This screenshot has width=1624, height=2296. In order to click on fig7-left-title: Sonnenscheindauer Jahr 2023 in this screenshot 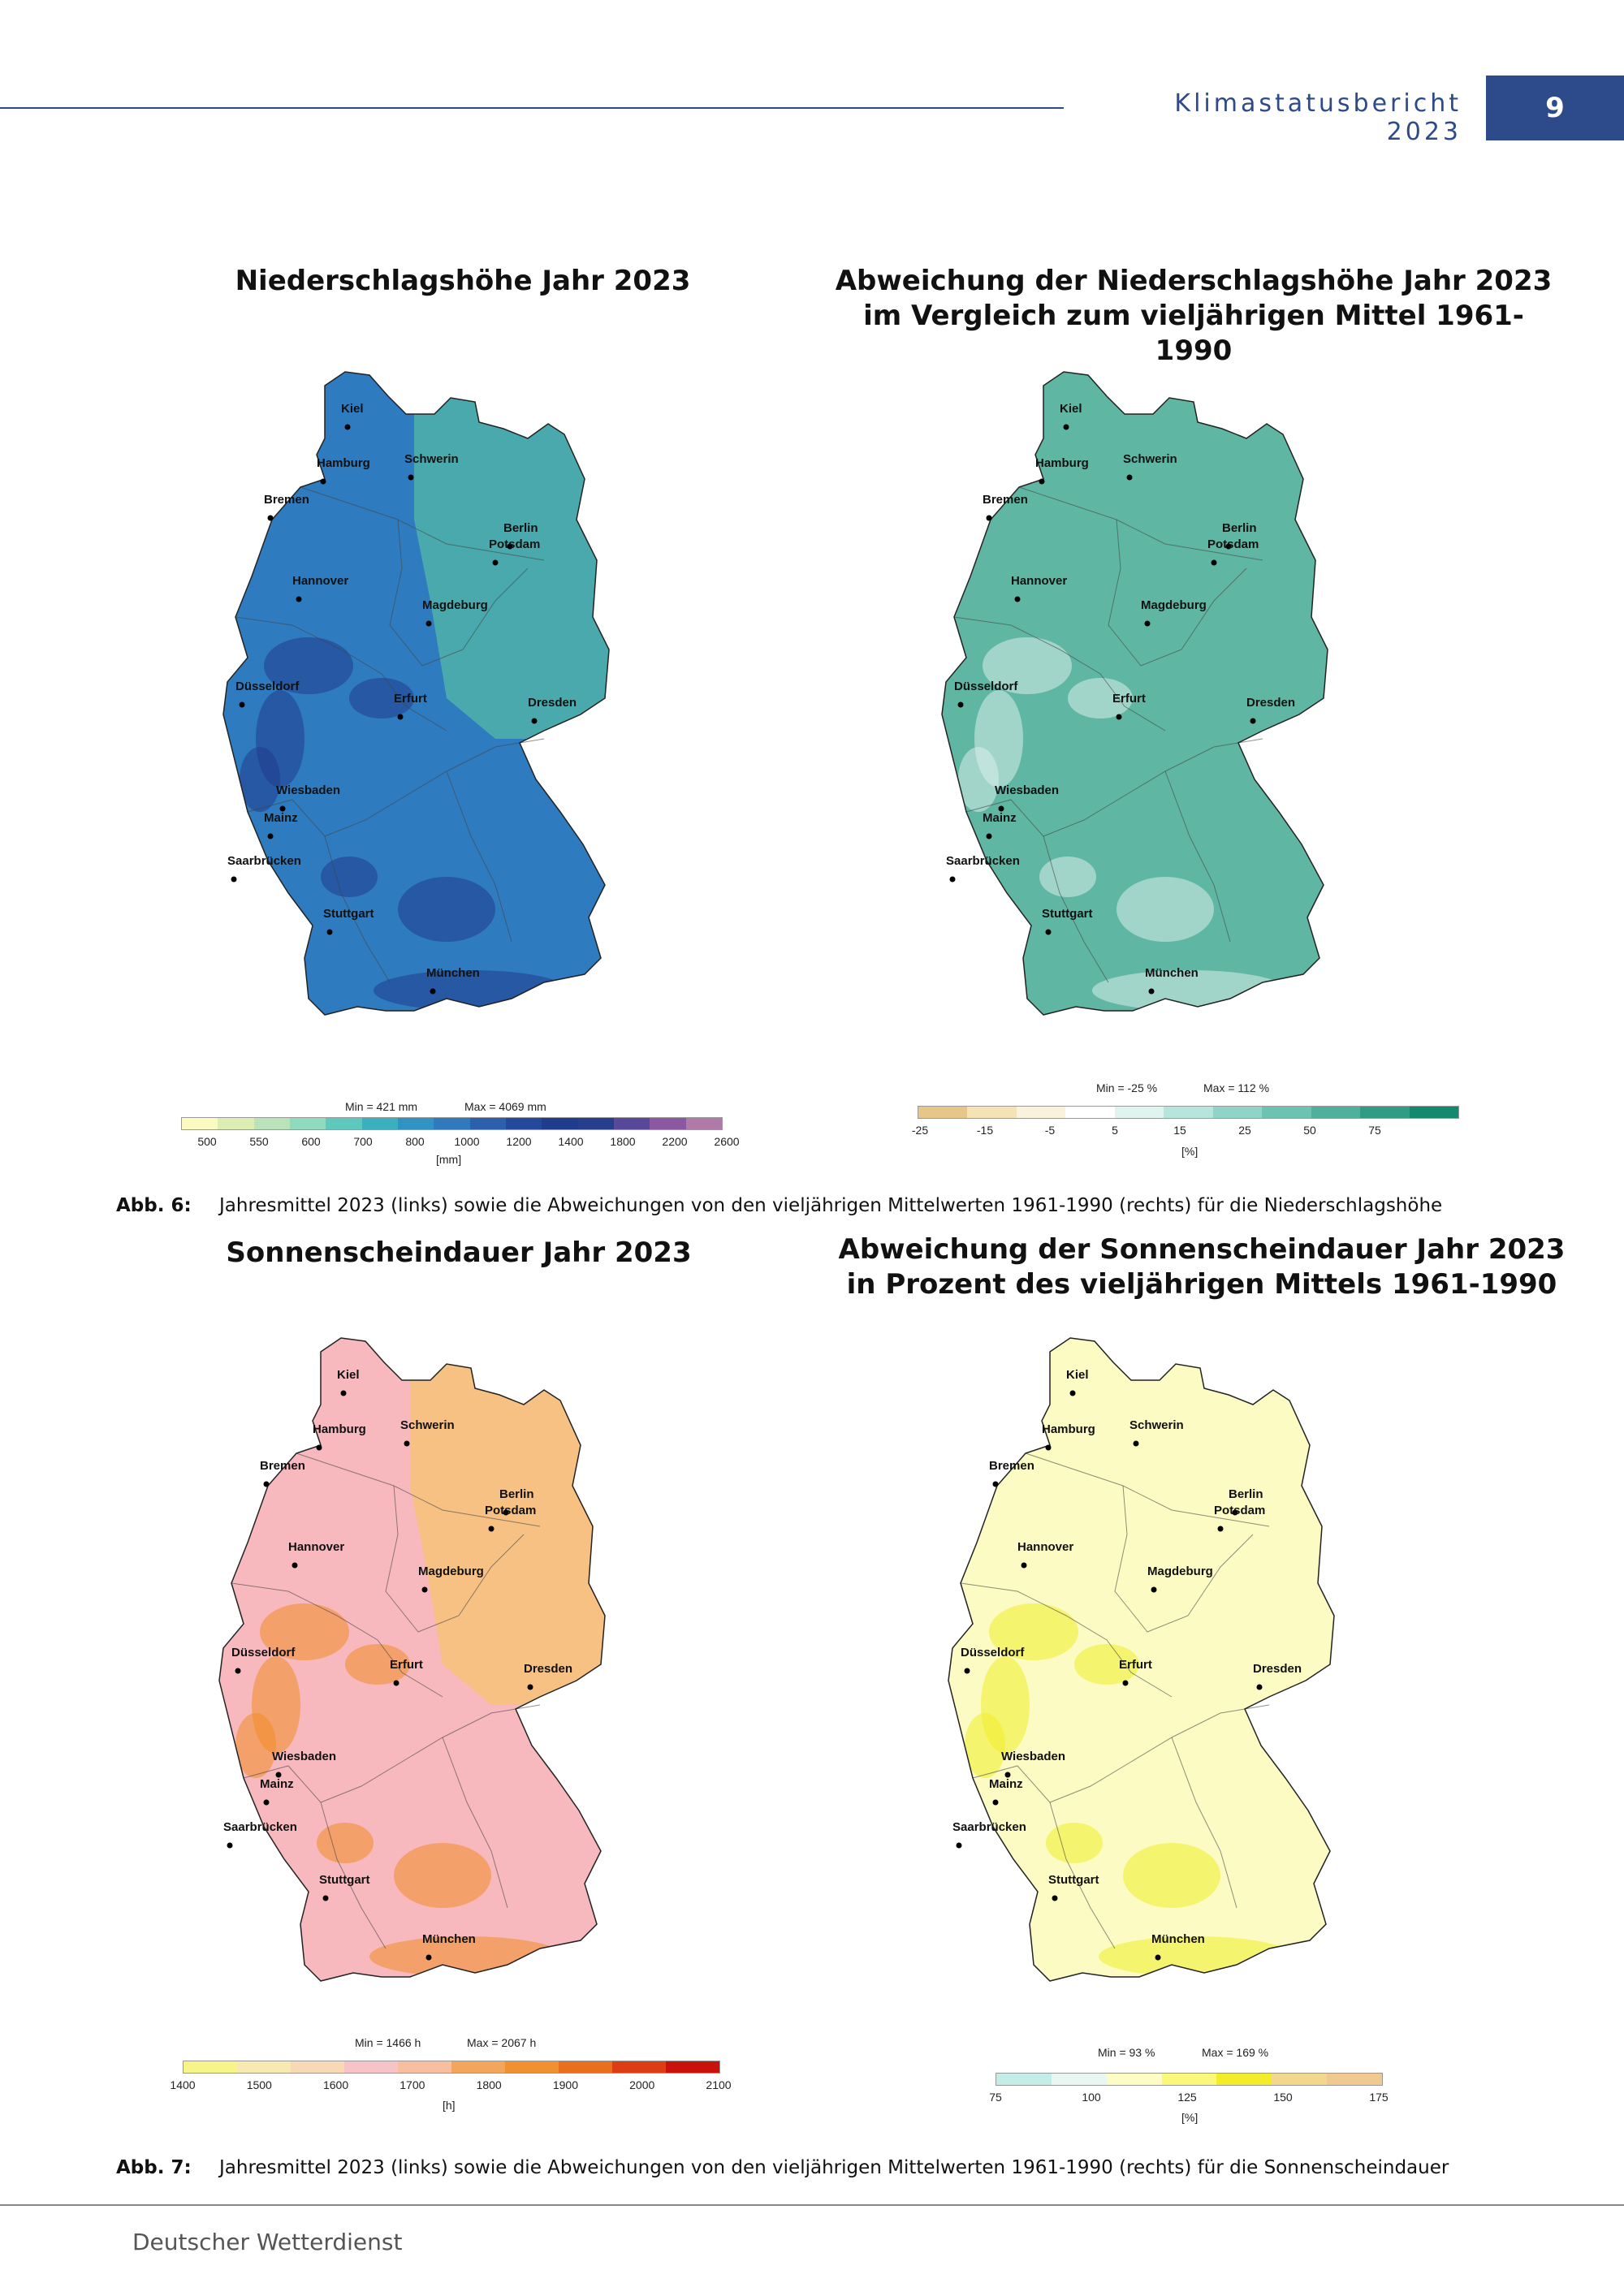, I will do `click(459, 1252)`.